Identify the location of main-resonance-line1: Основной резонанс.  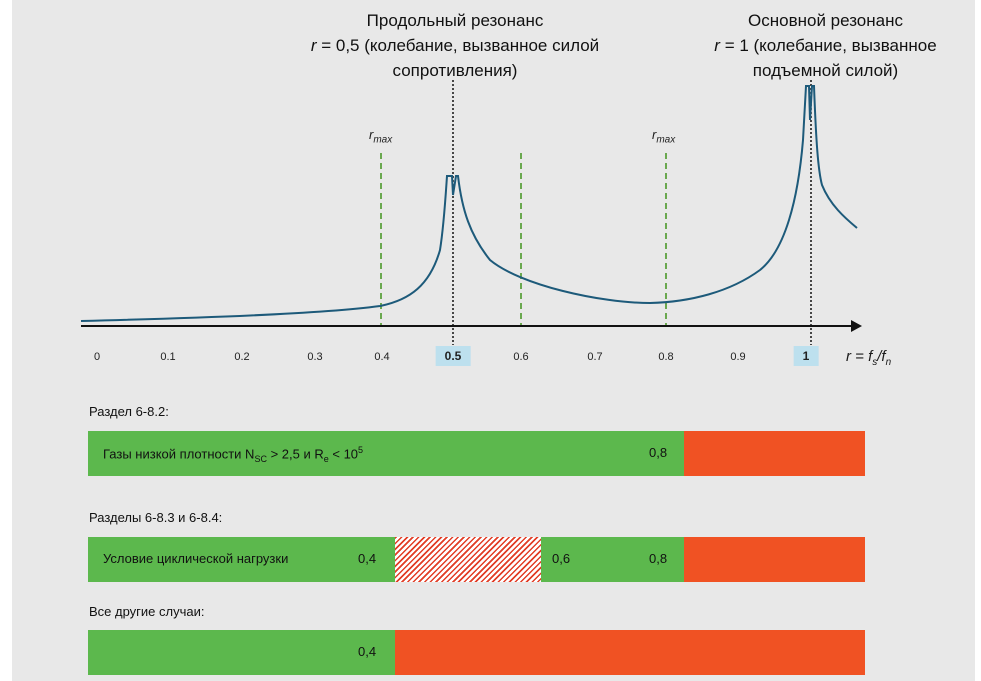
(825, 20).